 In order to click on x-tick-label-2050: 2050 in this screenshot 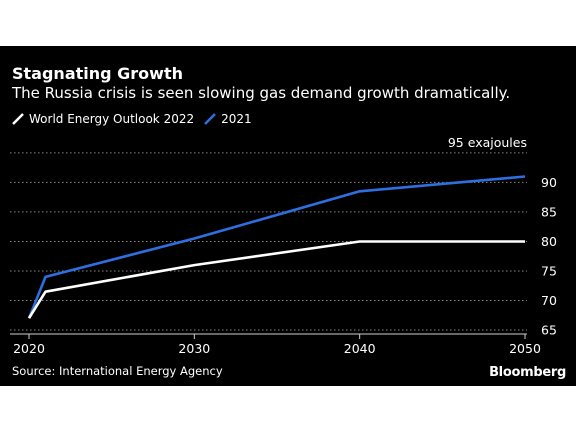, I will do `click(525, 348)`.